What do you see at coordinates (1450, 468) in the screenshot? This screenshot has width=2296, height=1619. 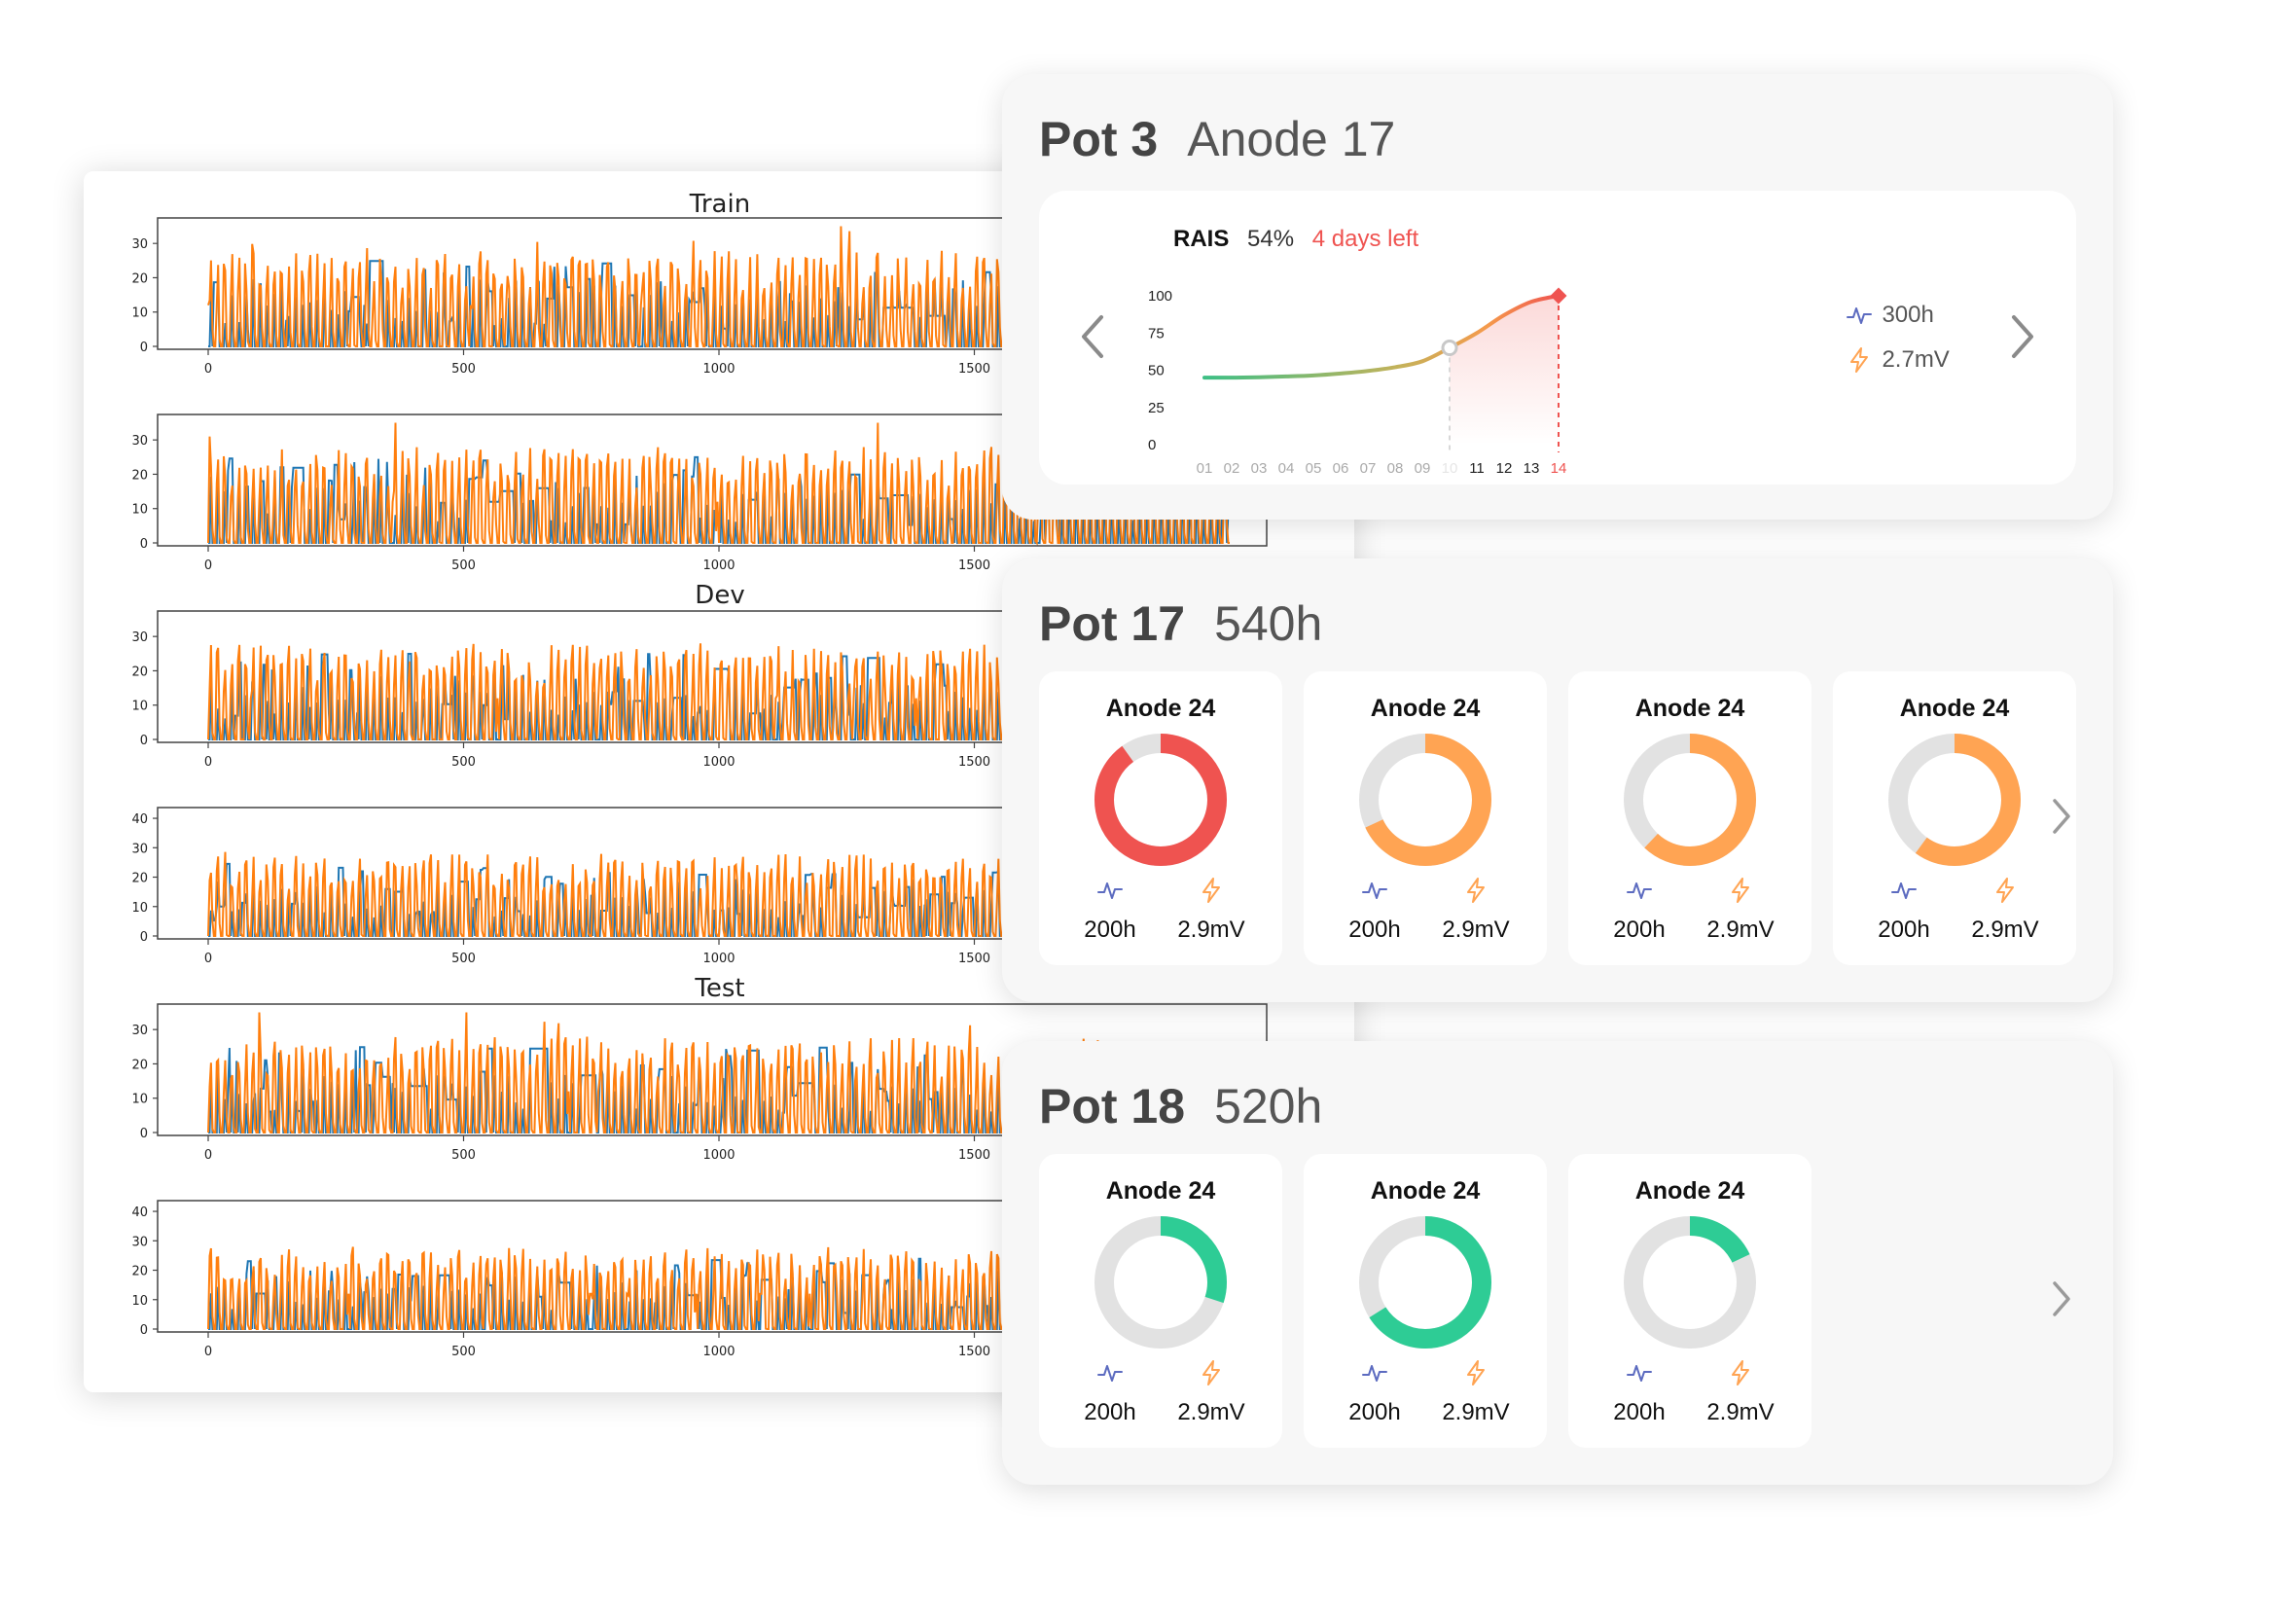 I see `x-tick-label: 10` at bounding box center [1450, 468].